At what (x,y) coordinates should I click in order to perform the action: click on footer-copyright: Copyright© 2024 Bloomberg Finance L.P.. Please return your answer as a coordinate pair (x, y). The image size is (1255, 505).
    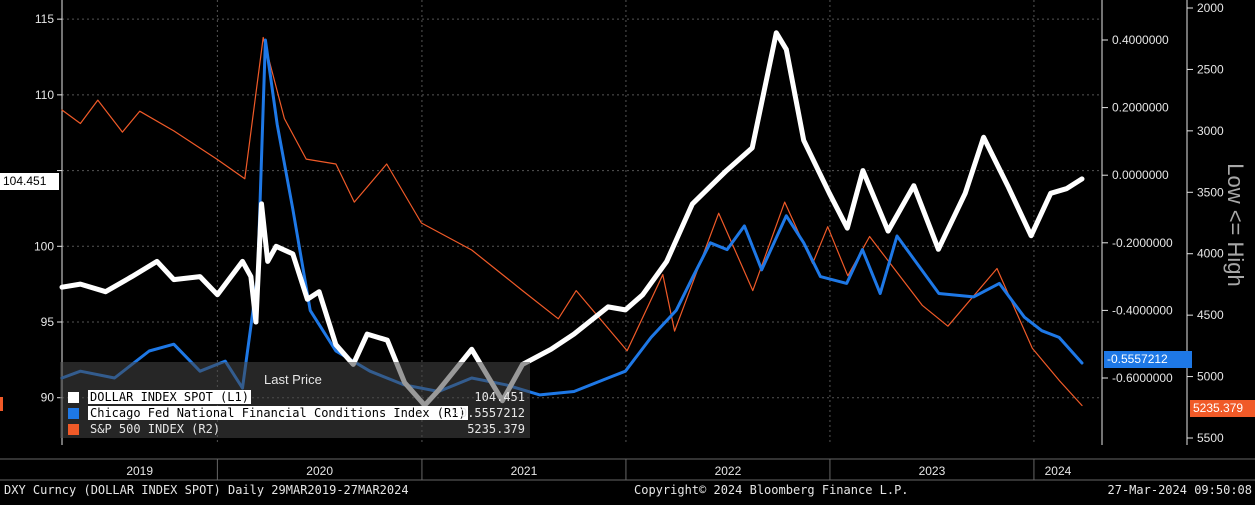
    Looking at the image, I should click on (771, 490).